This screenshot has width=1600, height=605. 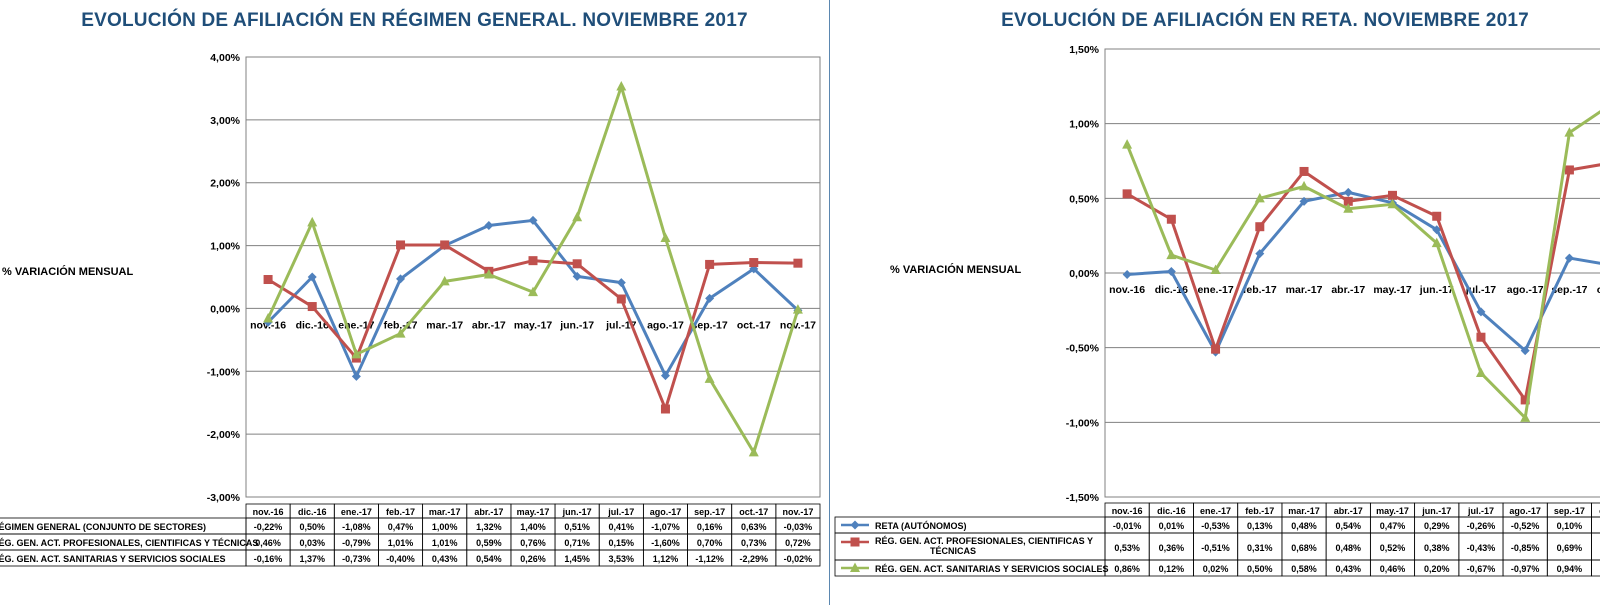 What do you see at coordinates (1260, 526) in the screenshot?
I see `table-cell-value: 0,13%` at bounding box center [1260, 526].